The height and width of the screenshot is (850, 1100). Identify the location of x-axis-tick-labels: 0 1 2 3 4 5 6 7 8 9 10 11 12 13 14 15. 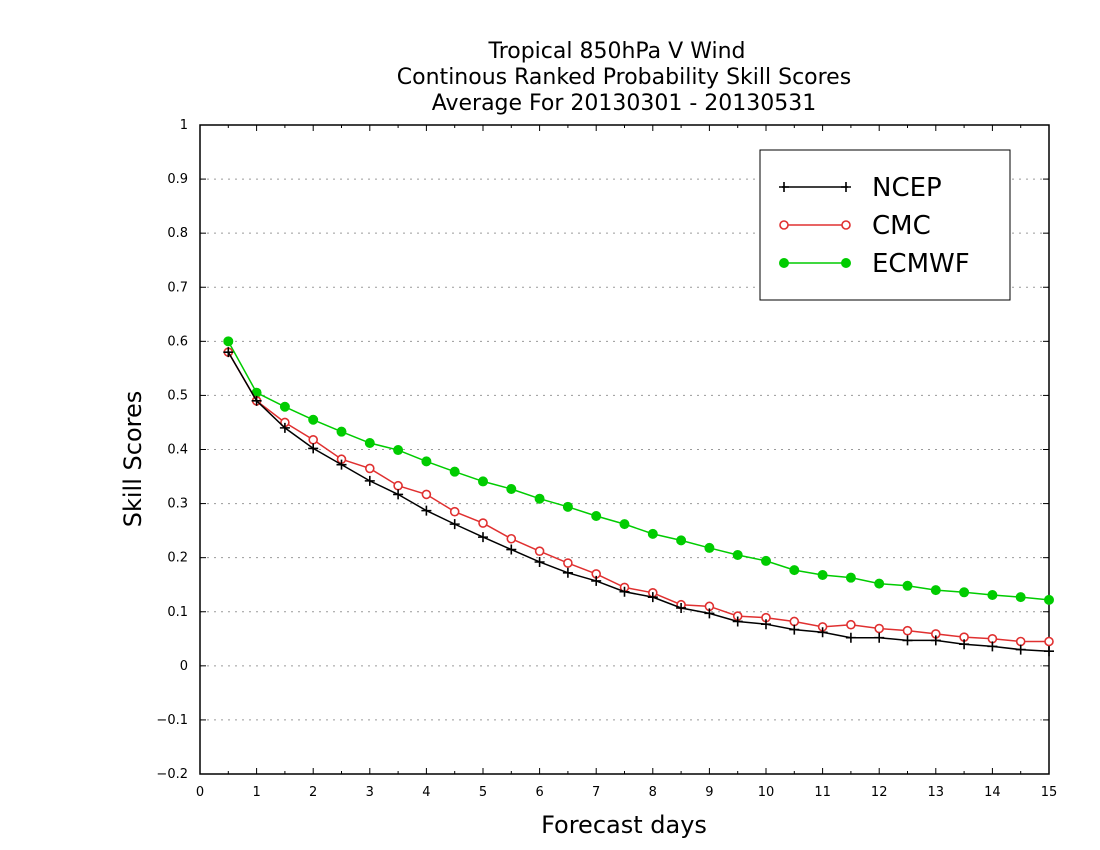
(626, 792).